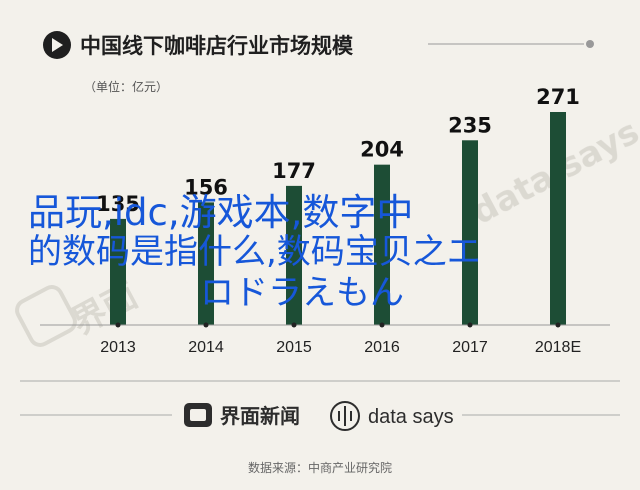  Describe the element at coordinates (206, 347) in the screenshot. I see `x-tick-label-2014: 2014` at that location.